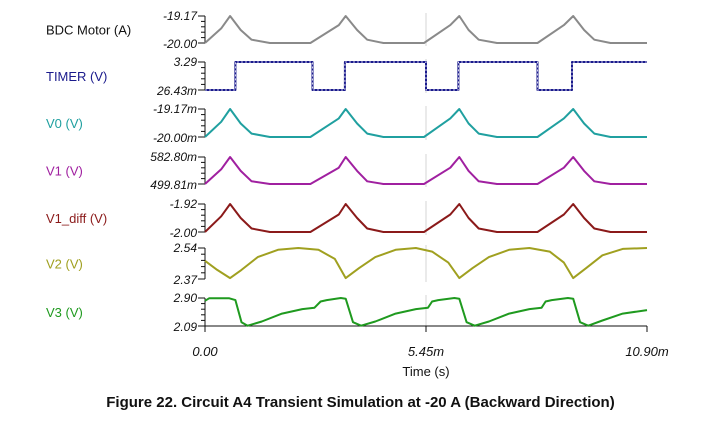 The height and width of the screenshot is (424, 721). I want to click on panel-6: V3 (V) 2.90 2.09, so click(347, 312).